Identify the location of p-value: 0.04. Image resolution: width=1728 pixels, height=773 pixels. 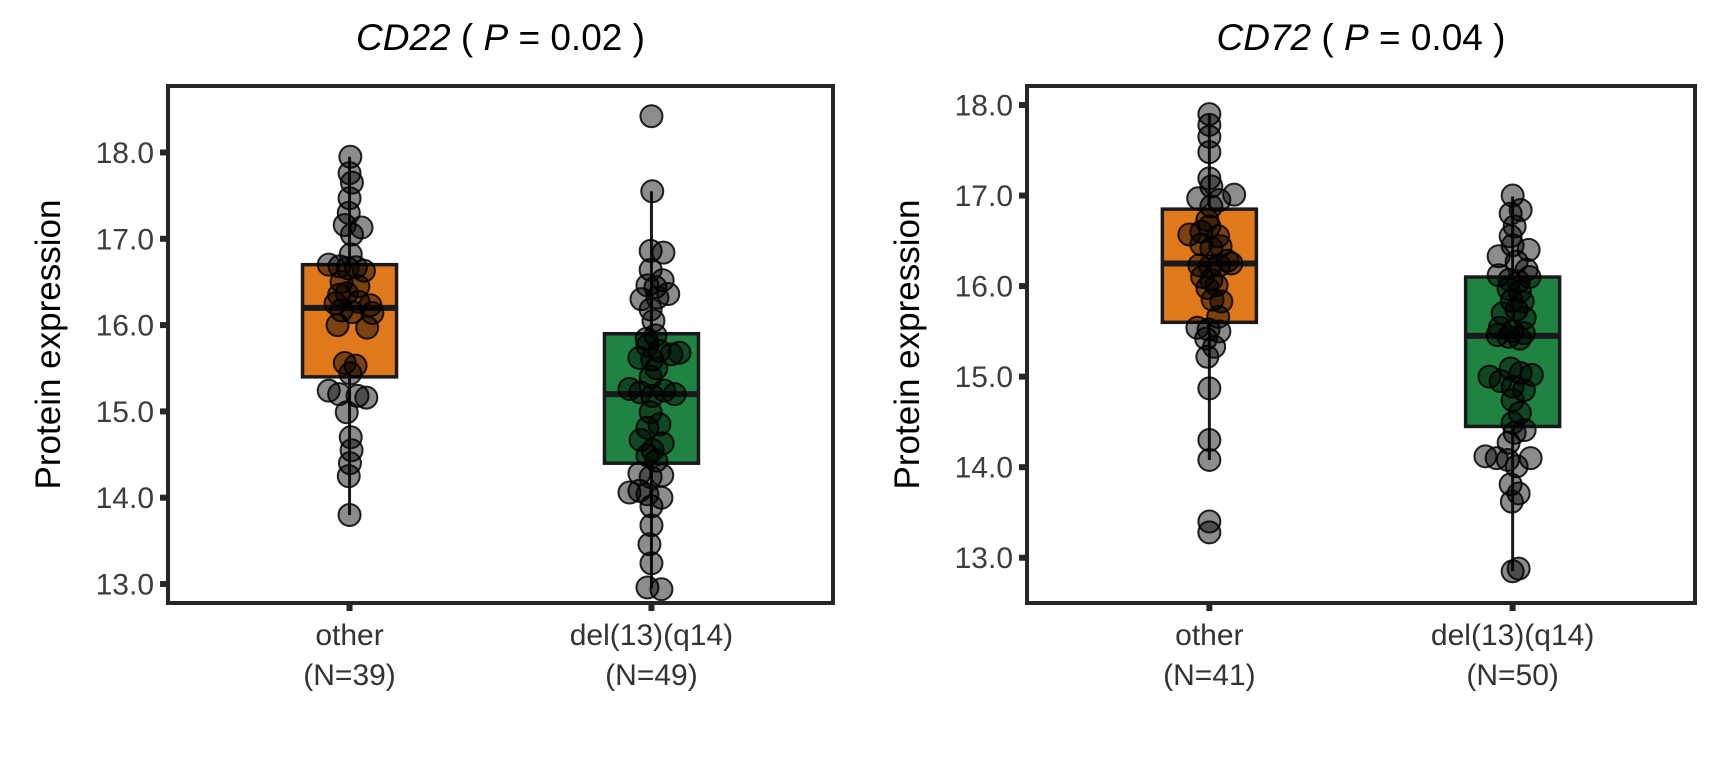
(1447, 37).